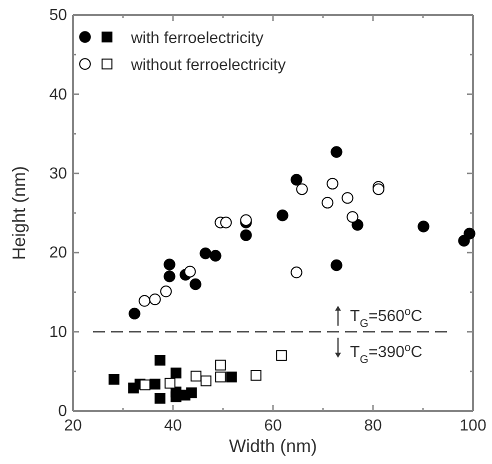 The width and height of the screenshot is (492, 464). Describe the element at coordinates (386, 318) in the screenshot. I see `annotation: T$_{G}$=560$^{o}$C` at that location.